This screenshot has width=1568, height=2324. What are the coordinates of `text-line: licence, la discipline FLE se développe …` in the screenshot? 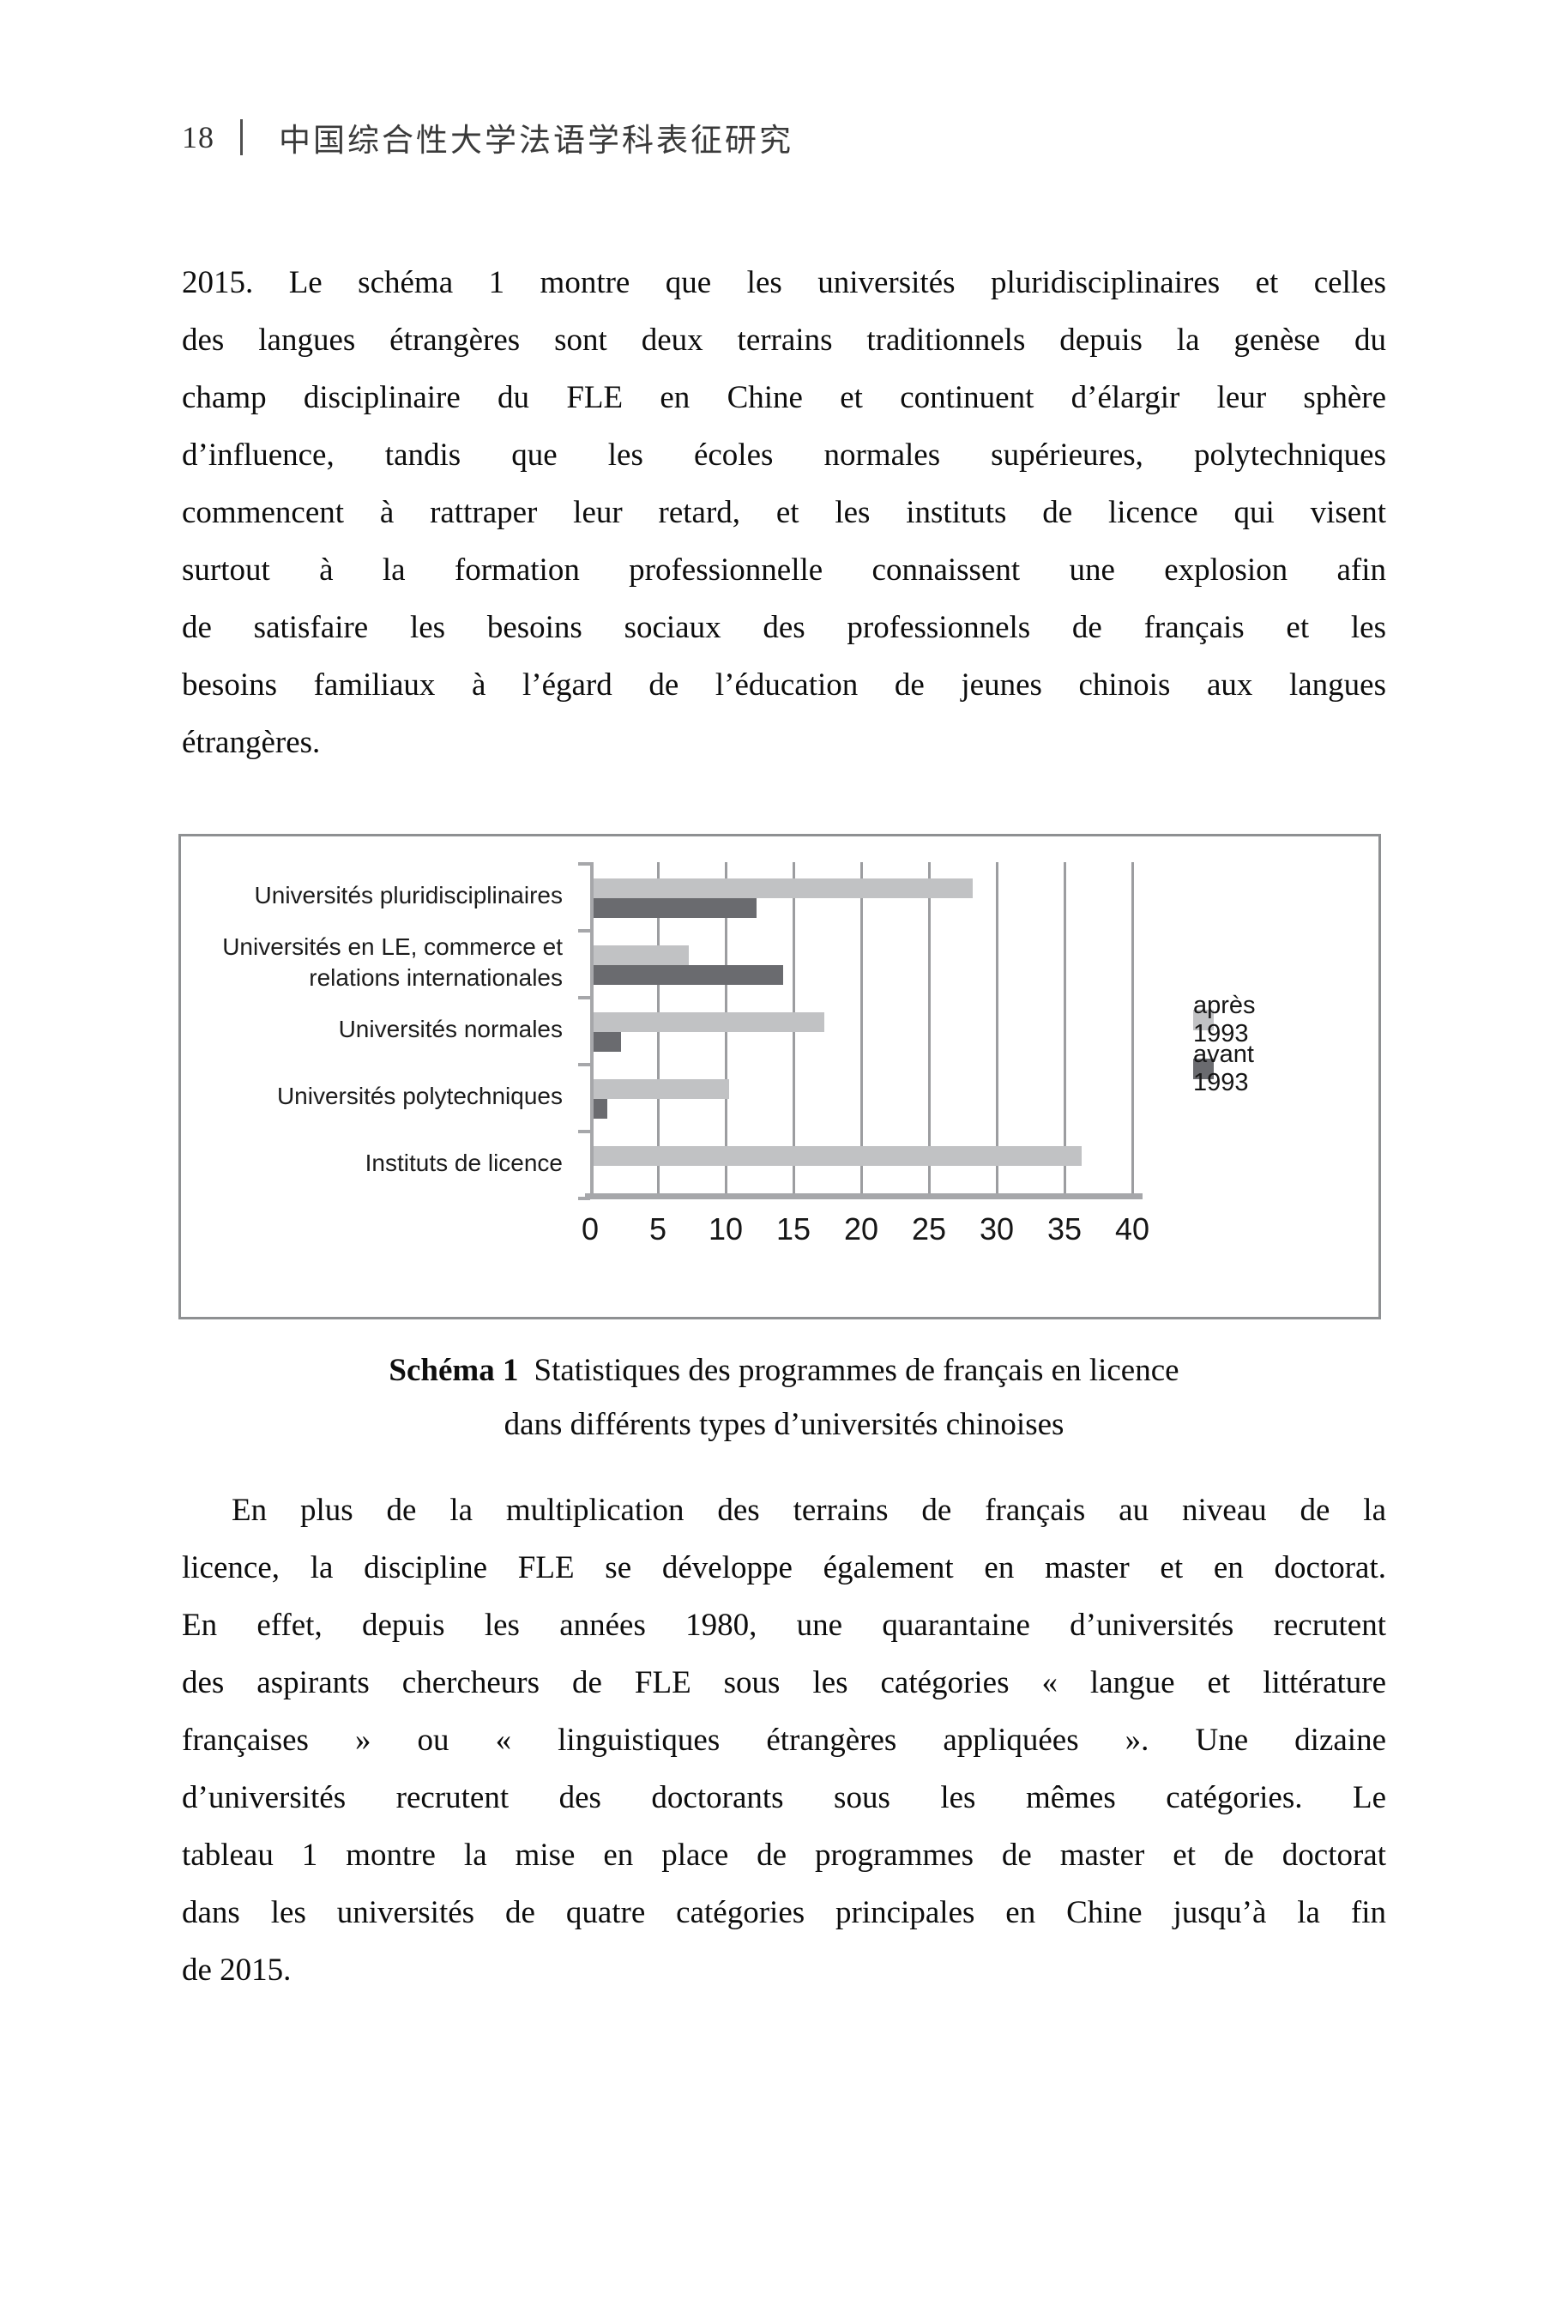 It's located at (784, 1568).